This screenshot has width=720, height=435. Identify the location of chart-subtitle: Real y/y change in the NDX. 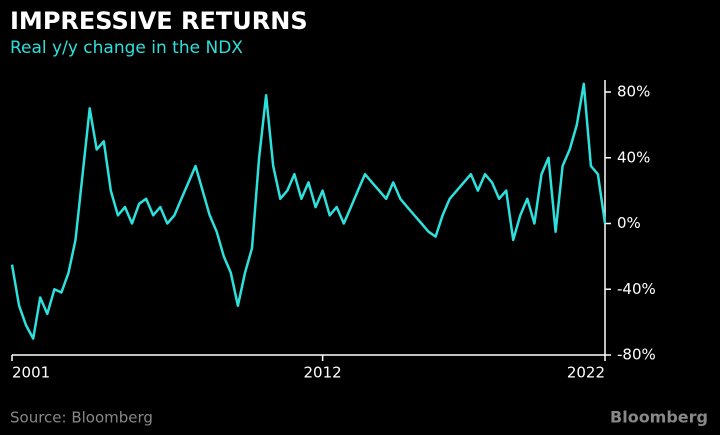
(126, 48).